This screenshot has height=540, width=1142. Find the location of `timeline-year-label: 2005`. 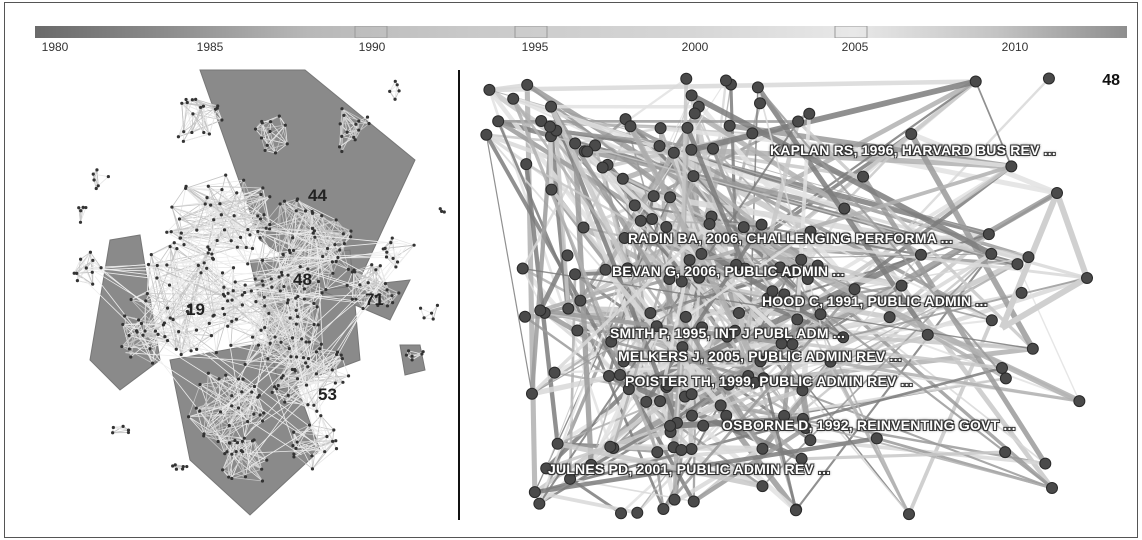

timeline-year-label: 2005 is located at coordinates (855, 47).